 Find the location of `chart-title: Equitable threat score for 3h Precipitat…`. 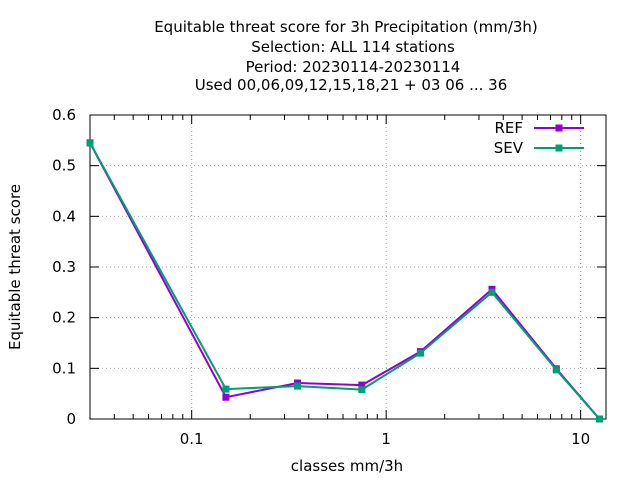

chart-title: Equitable threat score for 3h Precipitat… is located at coordinates (346, 56).